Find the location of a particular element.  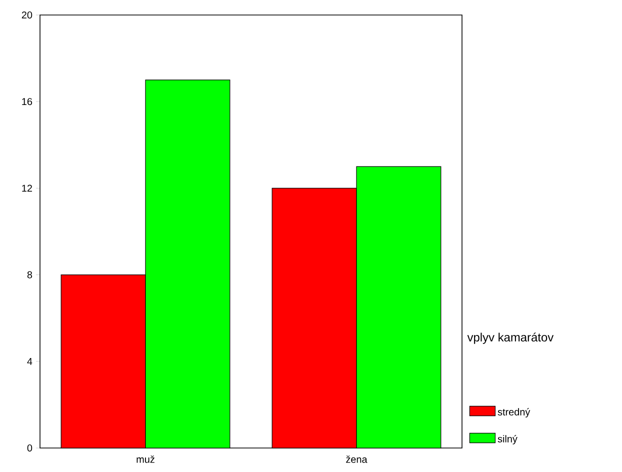

y-tick-label: 20 is located at coordinates (27, 15).